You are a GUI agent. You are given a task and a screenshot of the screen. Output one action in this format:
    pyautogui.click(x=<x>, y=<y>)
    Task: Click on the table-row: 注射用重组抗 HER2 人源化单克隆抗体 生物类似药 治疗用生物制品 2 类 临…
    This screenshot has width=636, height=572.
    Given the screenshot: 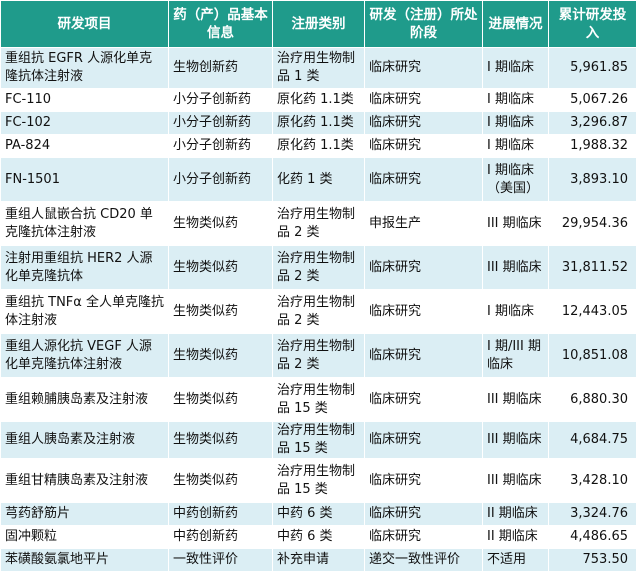 What is the action you would take?
    pyautogui.click(x=318, y=268)
    